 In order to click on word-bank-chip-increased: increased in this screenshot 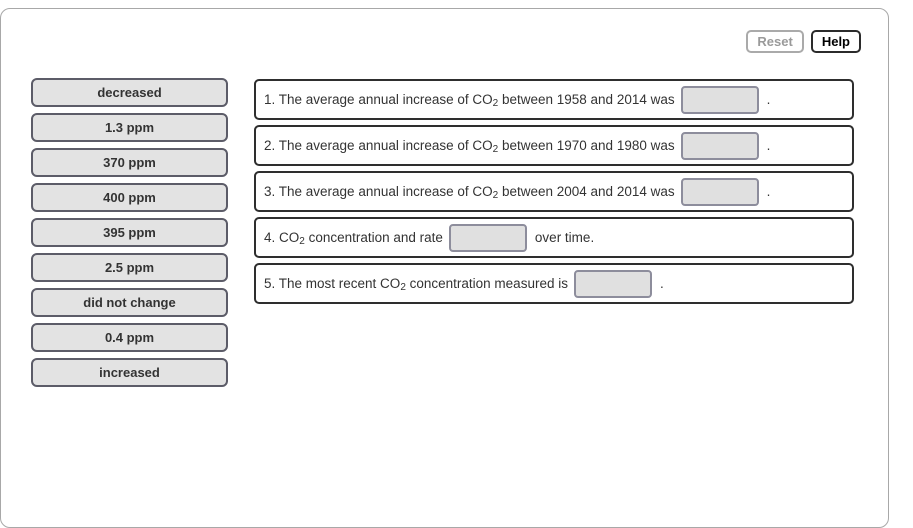, I will do `click(129, 372)`.